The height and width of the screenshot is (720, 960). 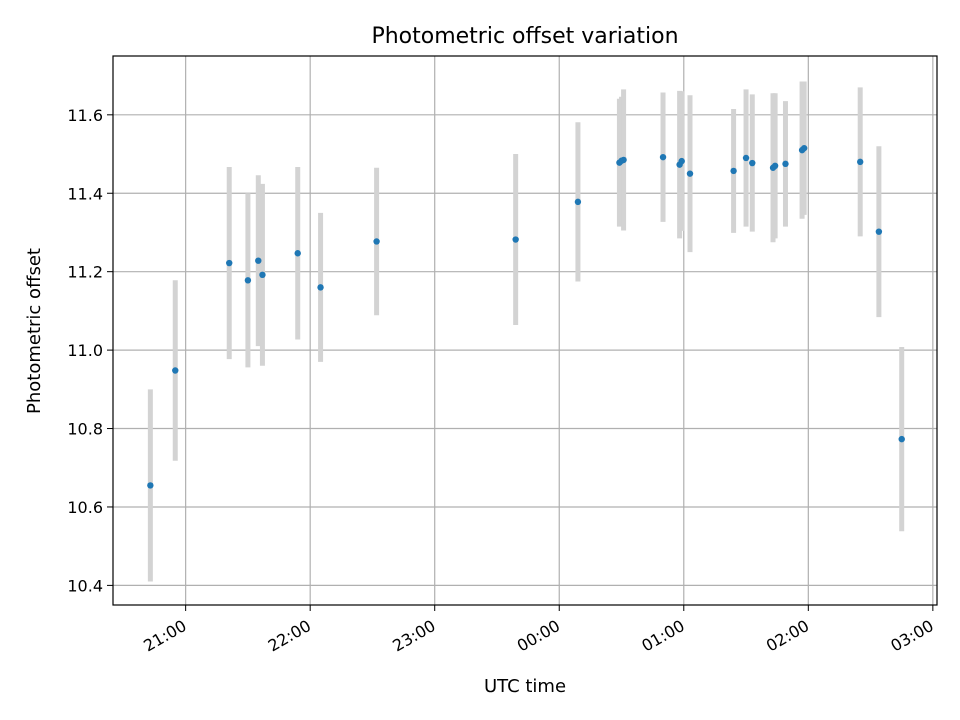 I want to click on x-tick-label: 00:00, so click(x=538, y=636).